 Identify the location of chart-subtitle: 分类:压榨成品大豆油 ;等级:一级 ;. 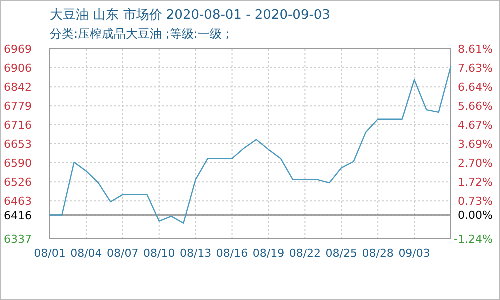
(140, 34).